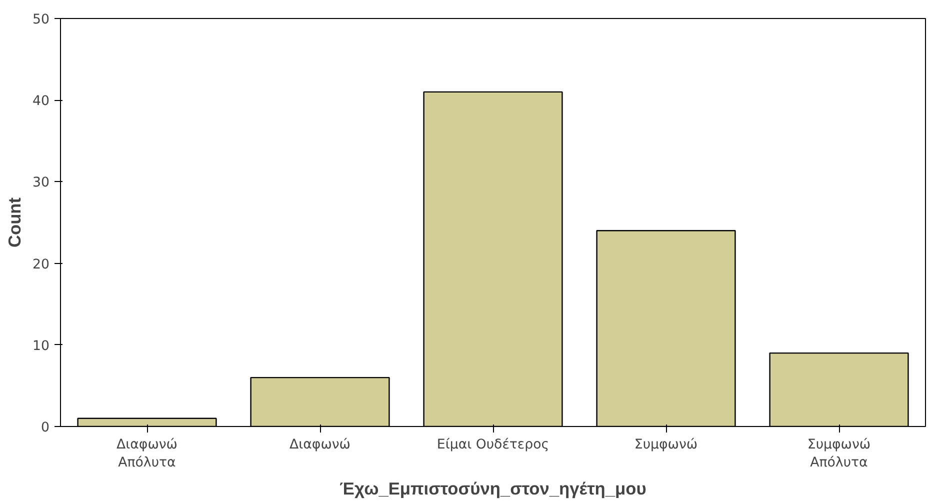  What do you see at coordinates (320, 445) in the screenshot?
I see `x-tick-label: Διαφωνώ` at bounding box center [320, 445].